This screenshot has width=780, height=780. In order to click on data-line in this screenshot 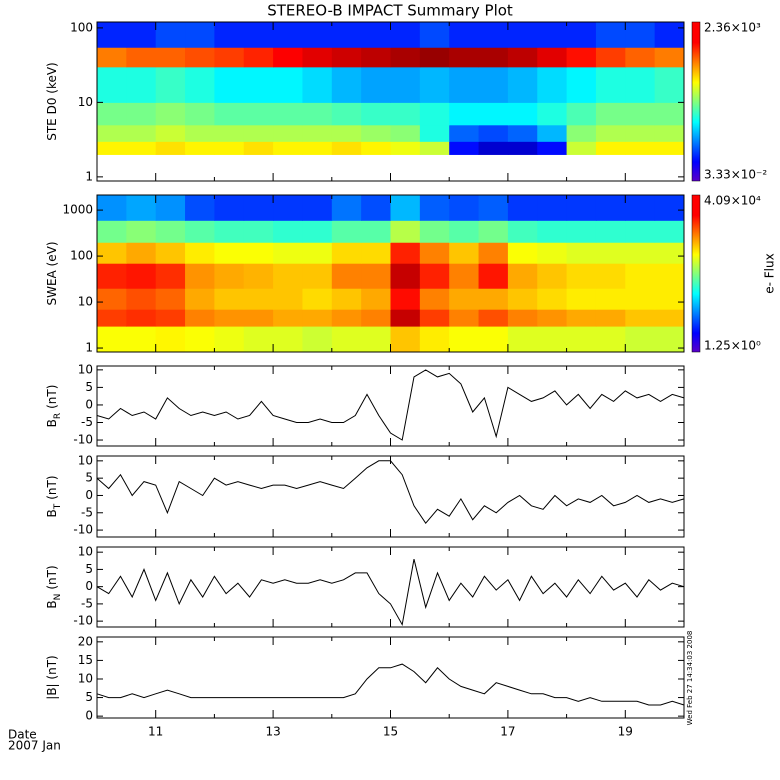, I will do `click(390, 592)`.